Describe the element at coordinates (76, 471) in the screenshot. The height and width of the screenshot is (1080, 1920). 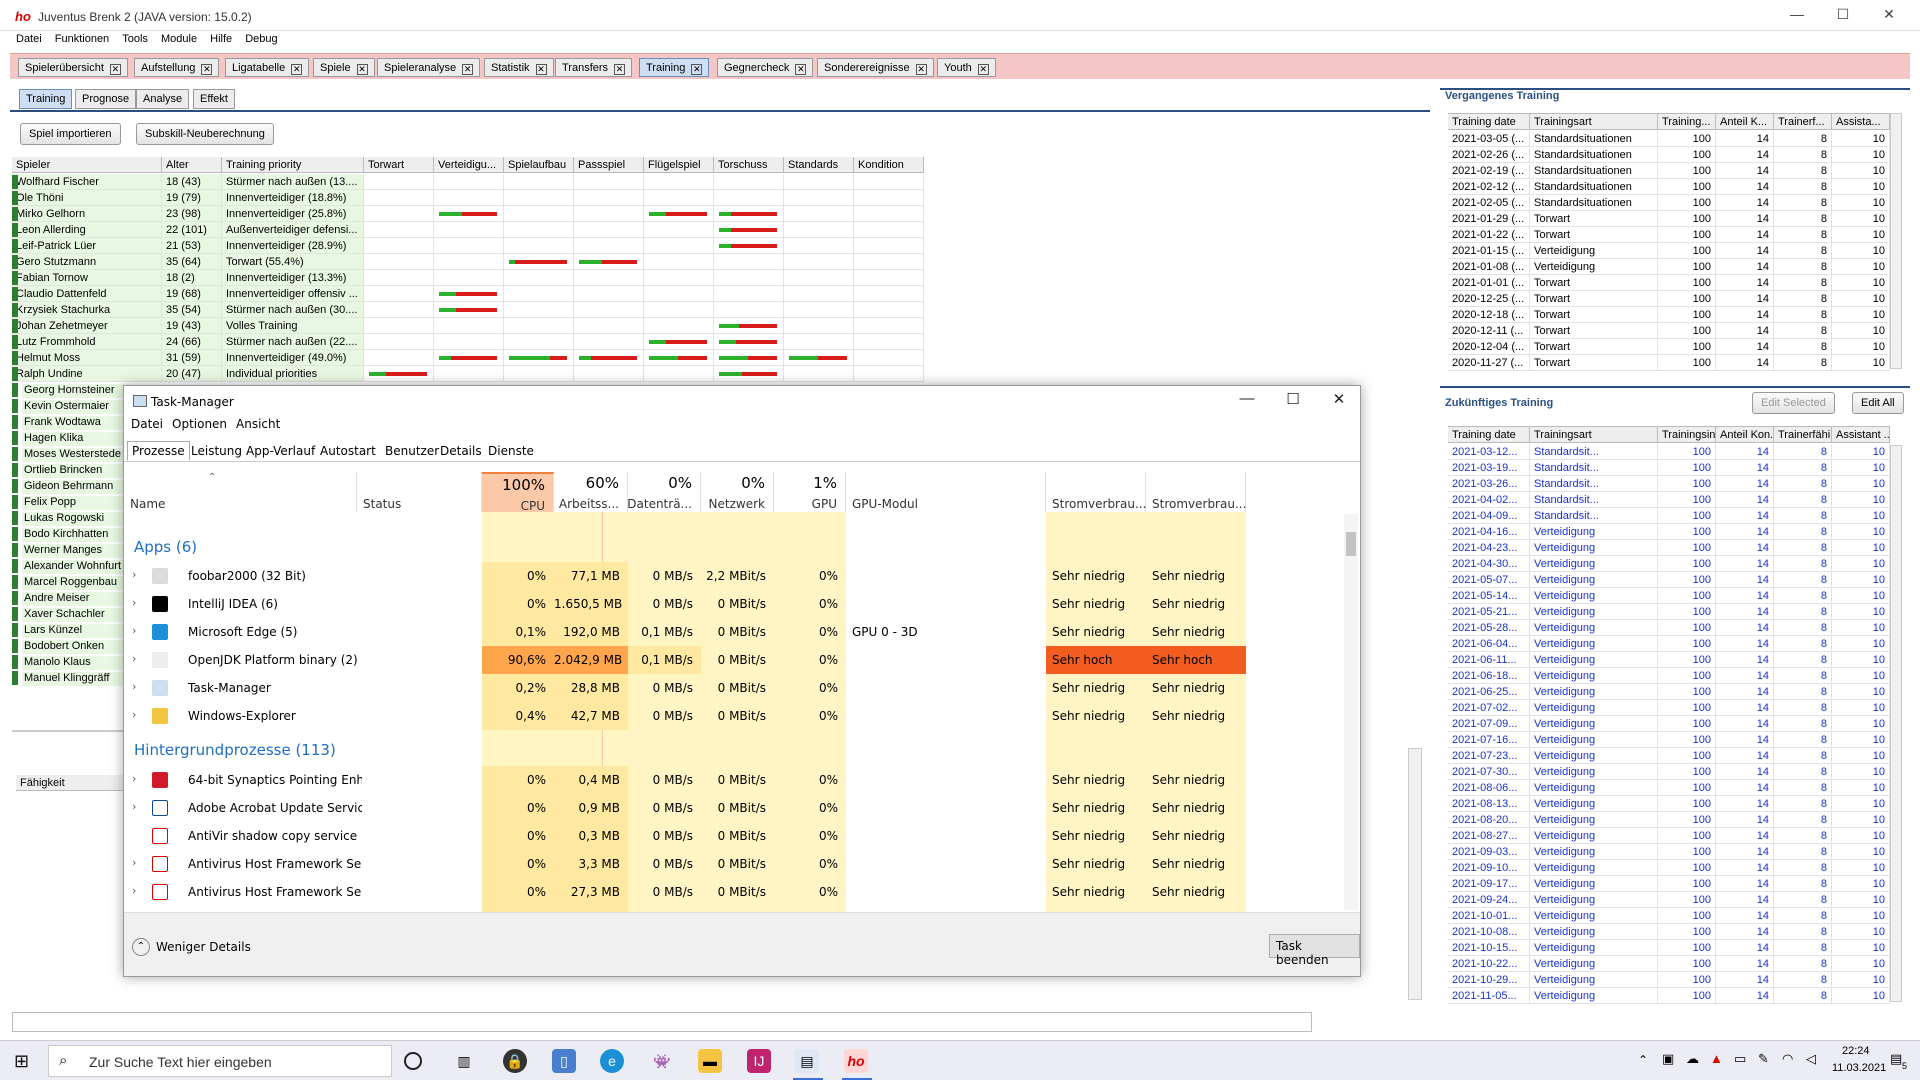
I see `player-name: Ortlieb Brincken` at that location.